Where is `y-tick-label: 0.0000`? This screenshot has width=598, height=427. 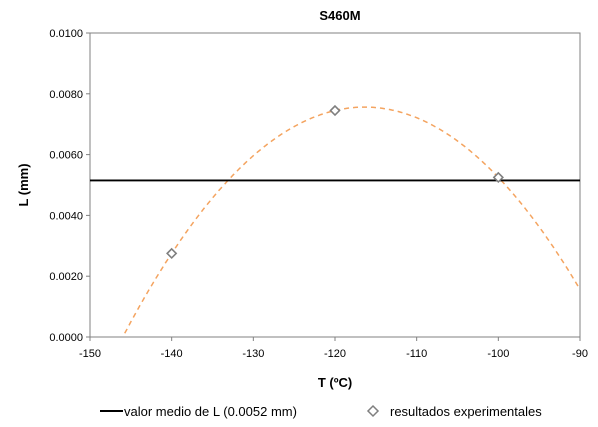
y-tick-label: 0.0000 is located at coordinates (66, 338).